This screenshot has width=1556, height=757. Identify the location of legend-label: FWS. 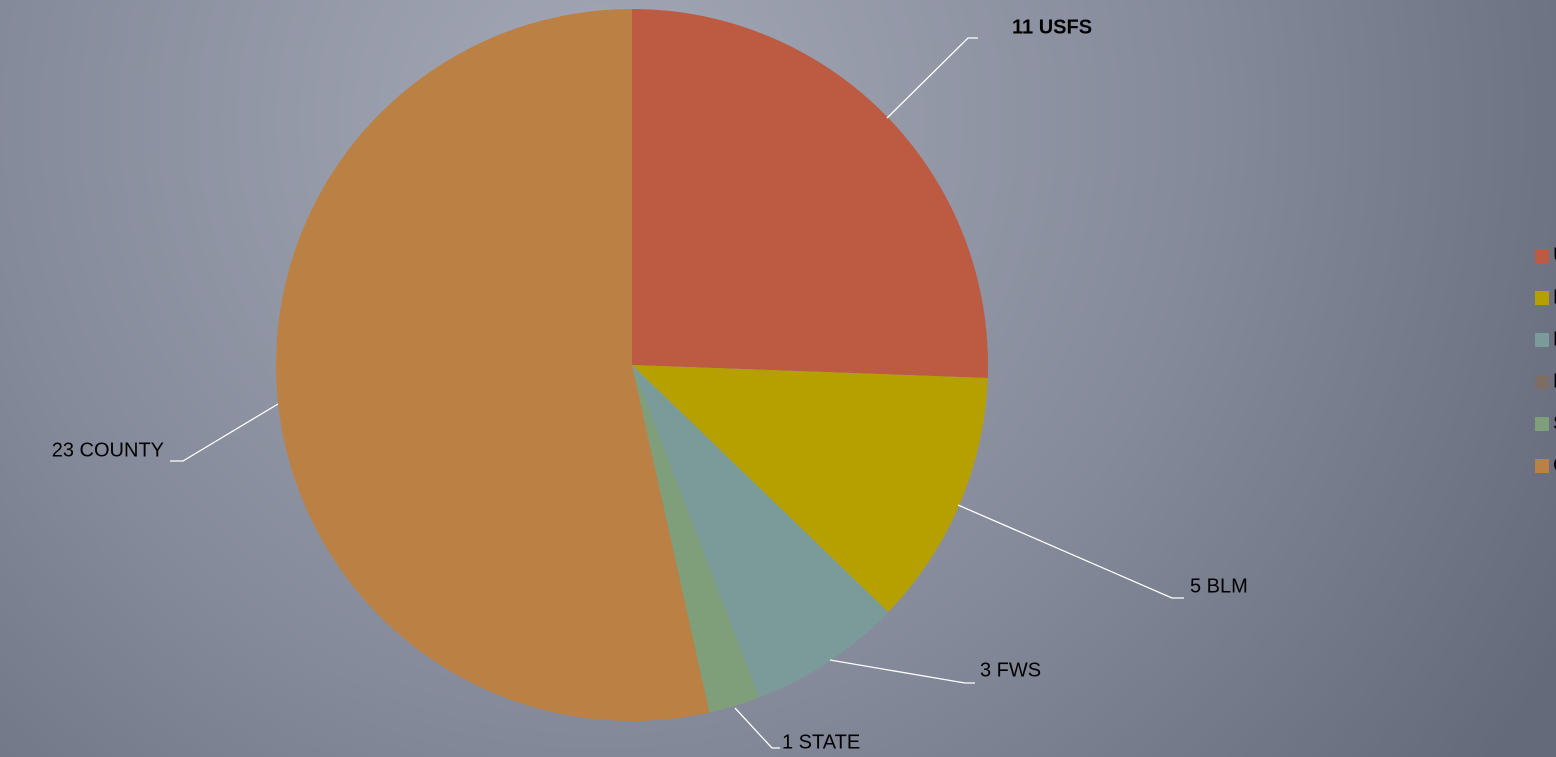
(1554, 339).